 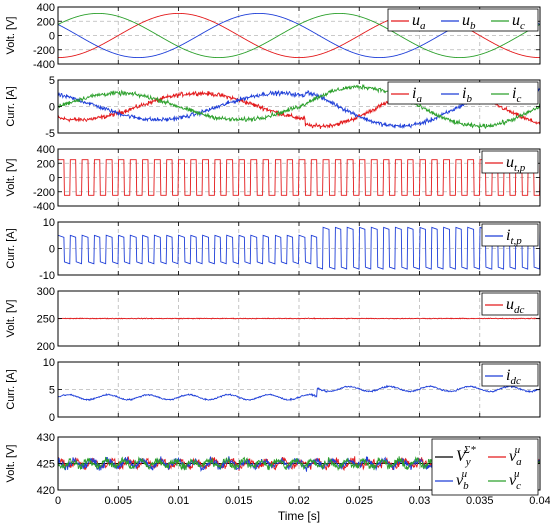 I want to click on series-line-u-c, so click(x=299, y=35).